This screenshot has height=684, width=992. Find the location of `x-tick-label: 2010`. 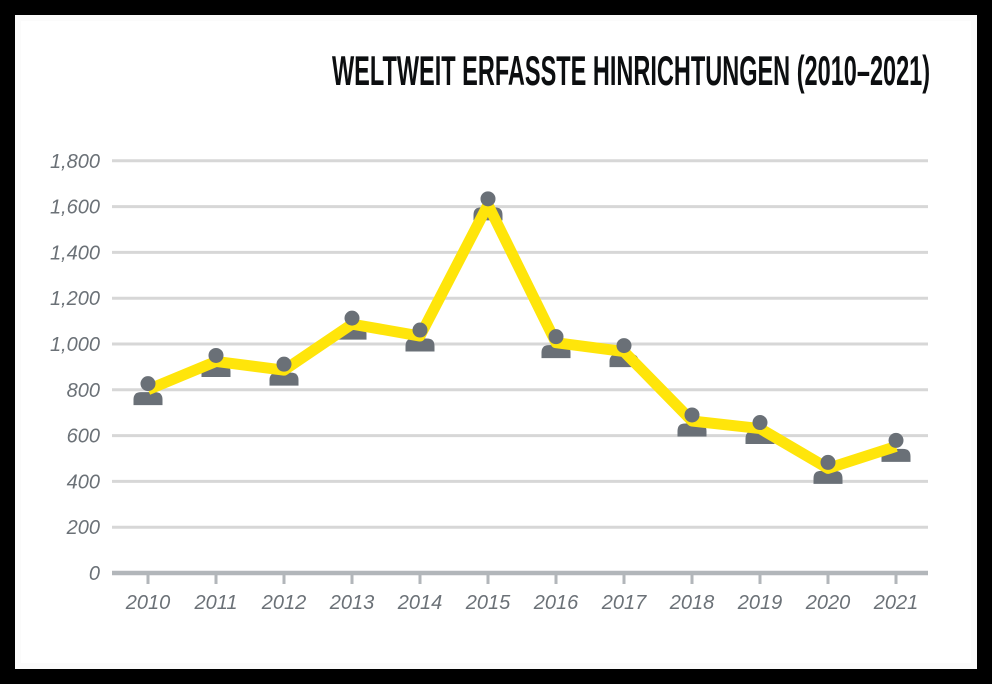

x-tick-label: 2010 is located at coordinates (148, 603).